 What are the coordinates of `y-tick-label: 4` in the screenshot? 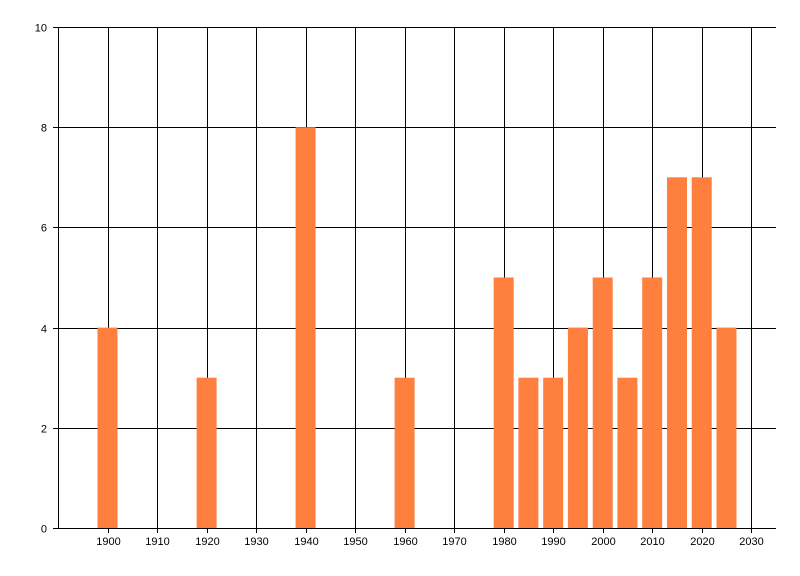 It's located at (44, 330).